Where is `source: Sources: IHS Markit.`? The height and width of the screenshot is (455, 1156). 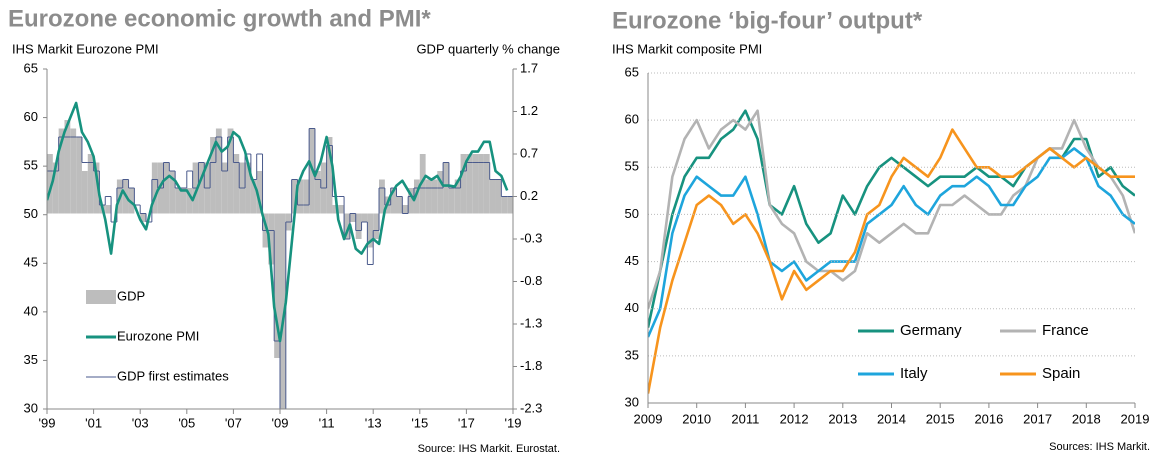 source: Sources: IHS Markit. is located at coordinates (1099, 447).